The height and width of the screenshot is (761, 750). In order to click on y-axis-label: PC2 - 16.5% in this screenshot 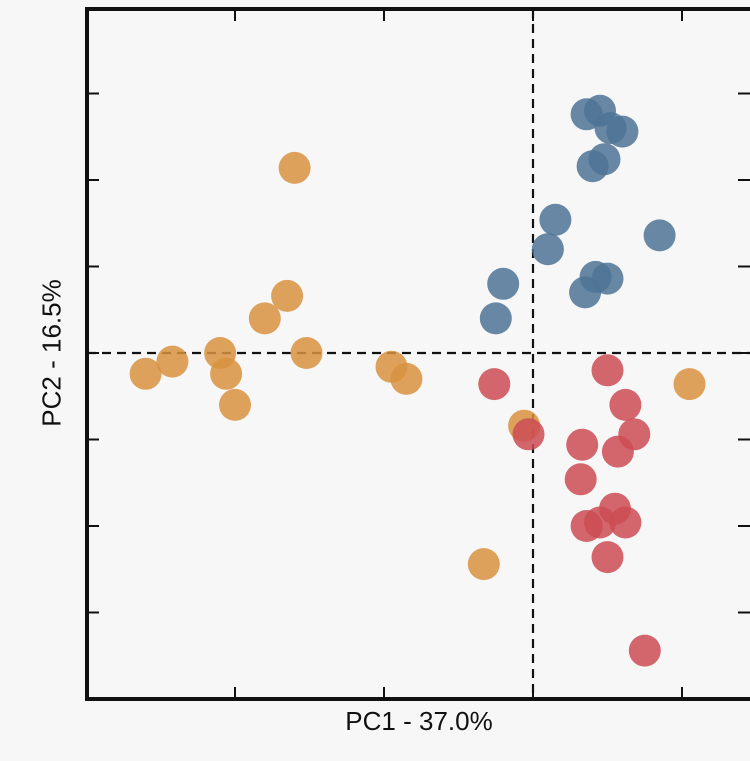, I will do `click(51, 353)`.